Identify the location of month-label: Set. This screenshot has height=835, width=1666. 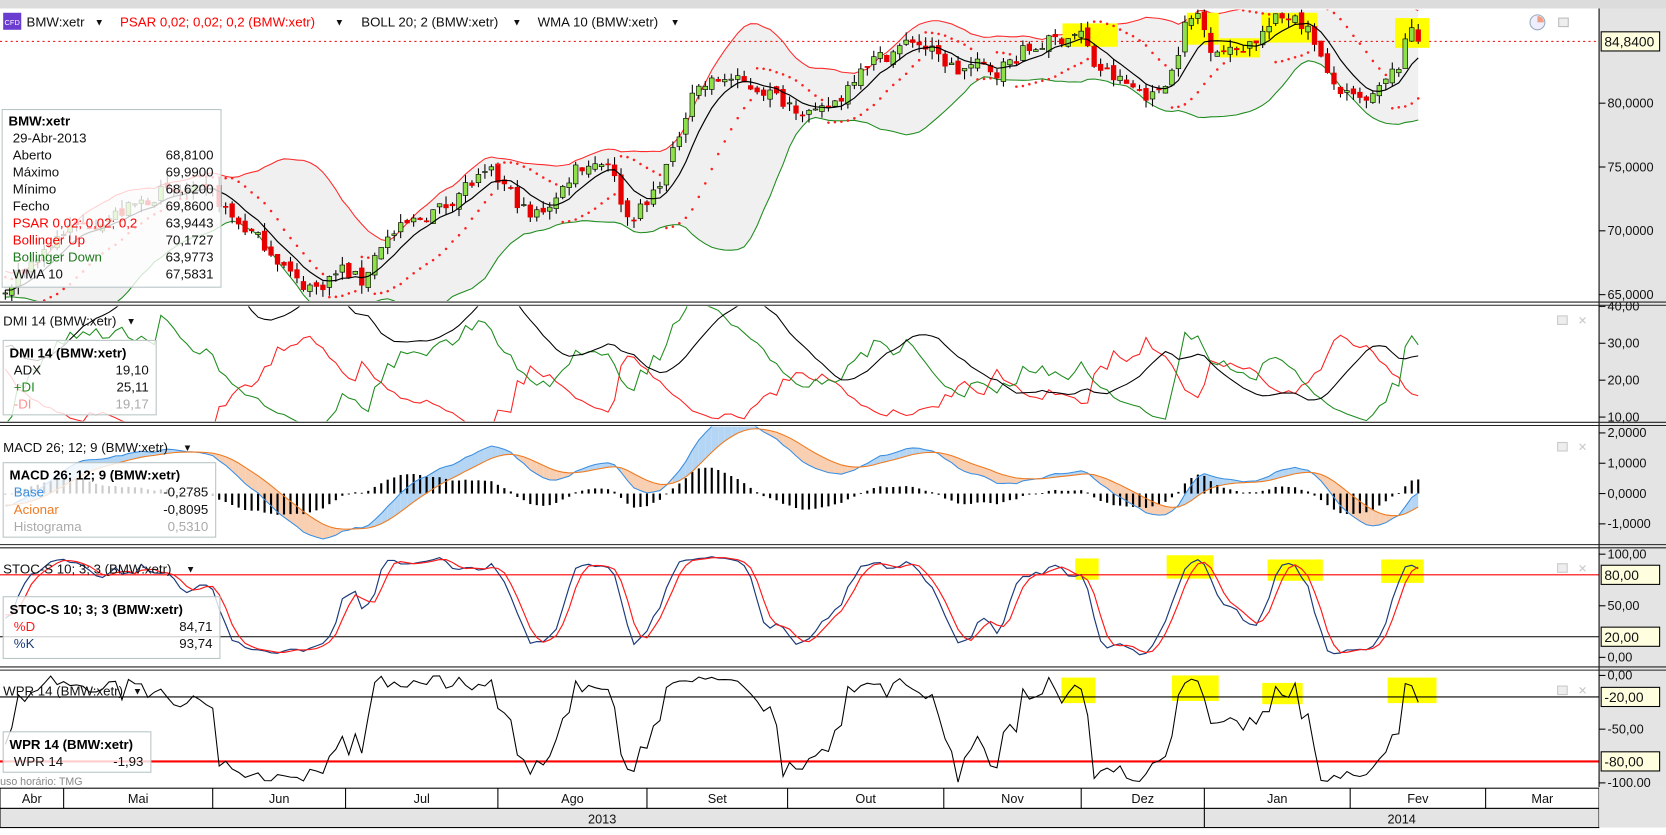
(718, 798).